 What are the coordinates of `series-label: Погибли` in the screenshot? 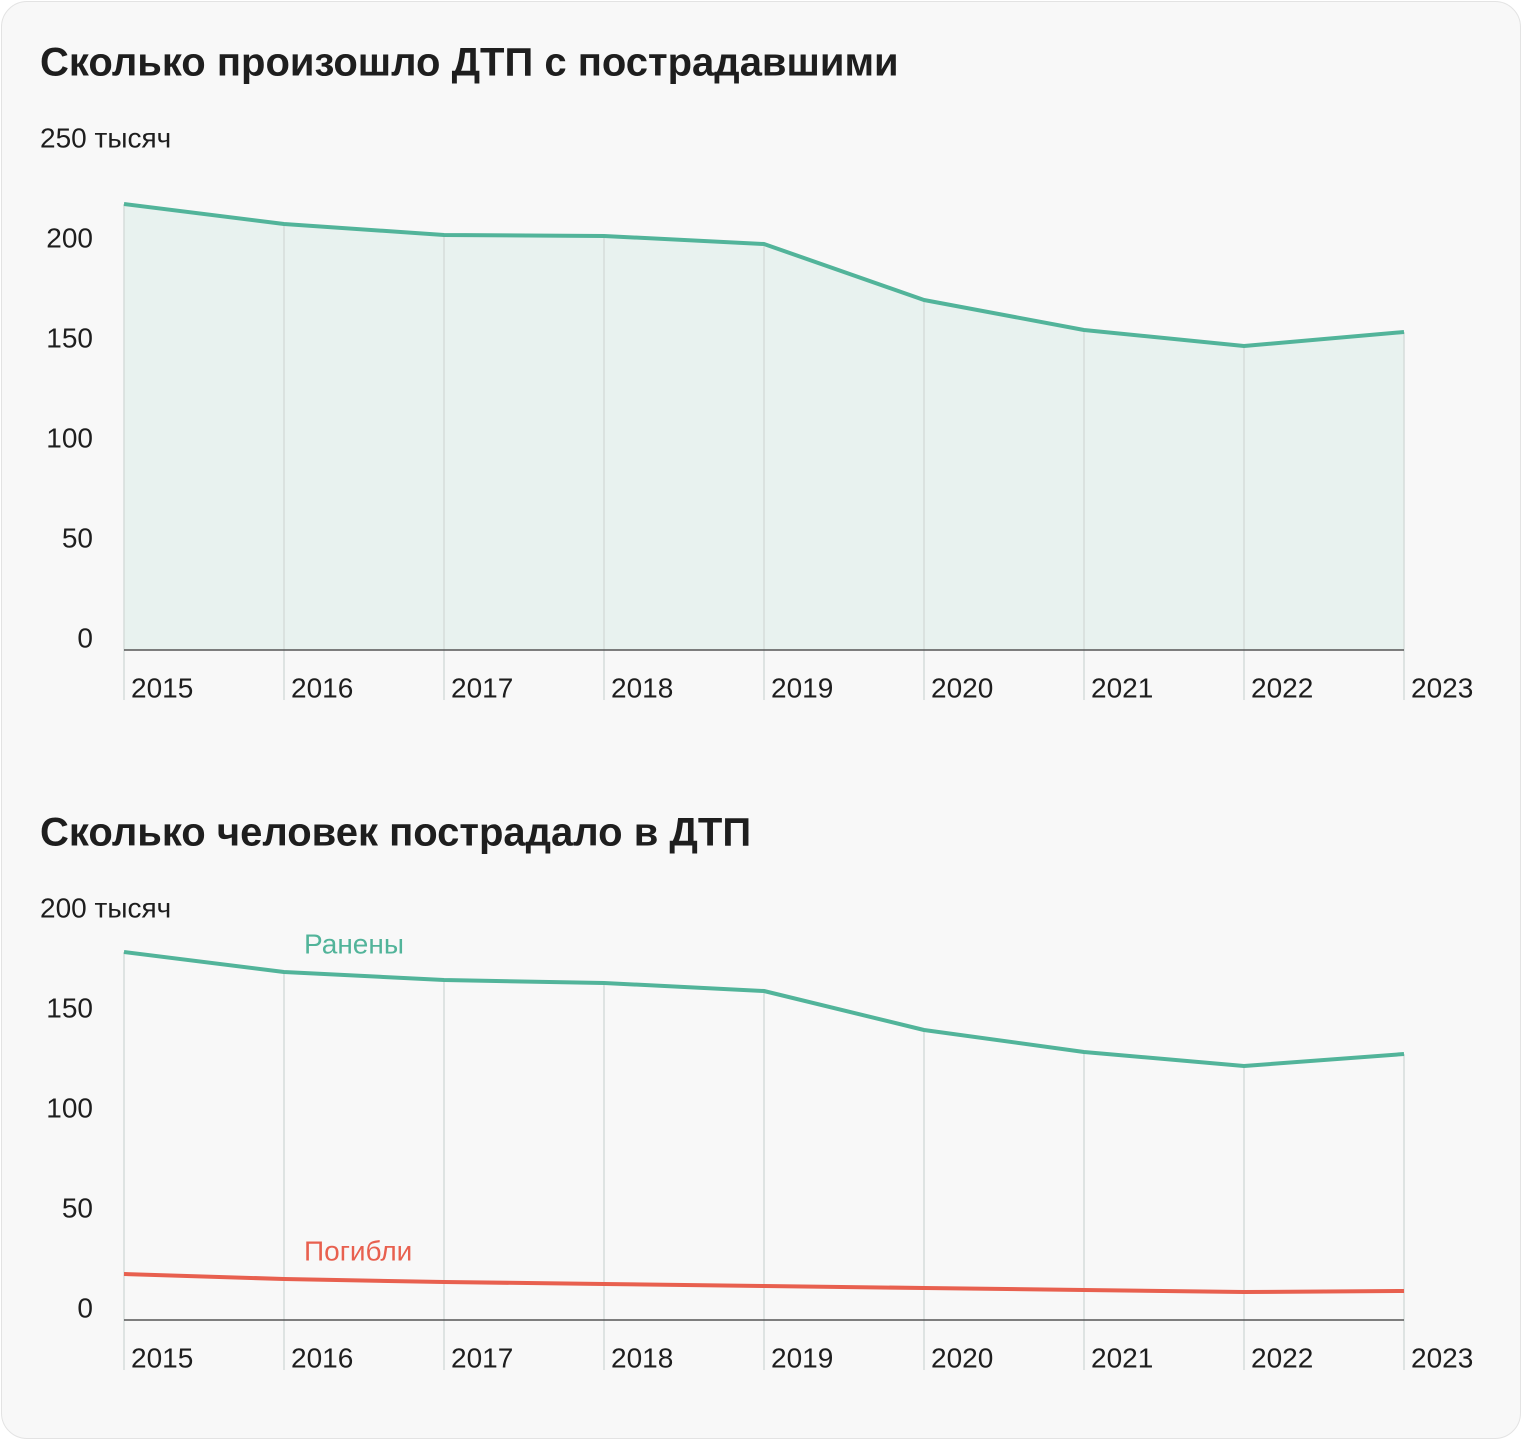 It's located at (358, 1250).